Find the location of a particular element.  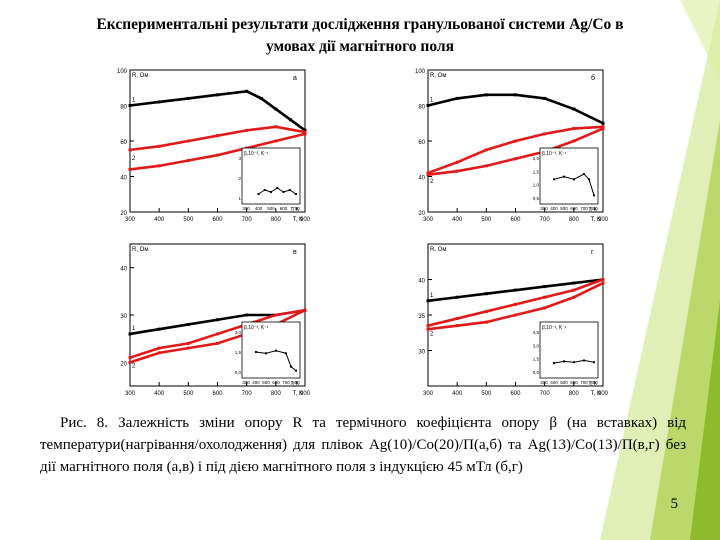

panel-label: г is located at coordinates (592, 252).